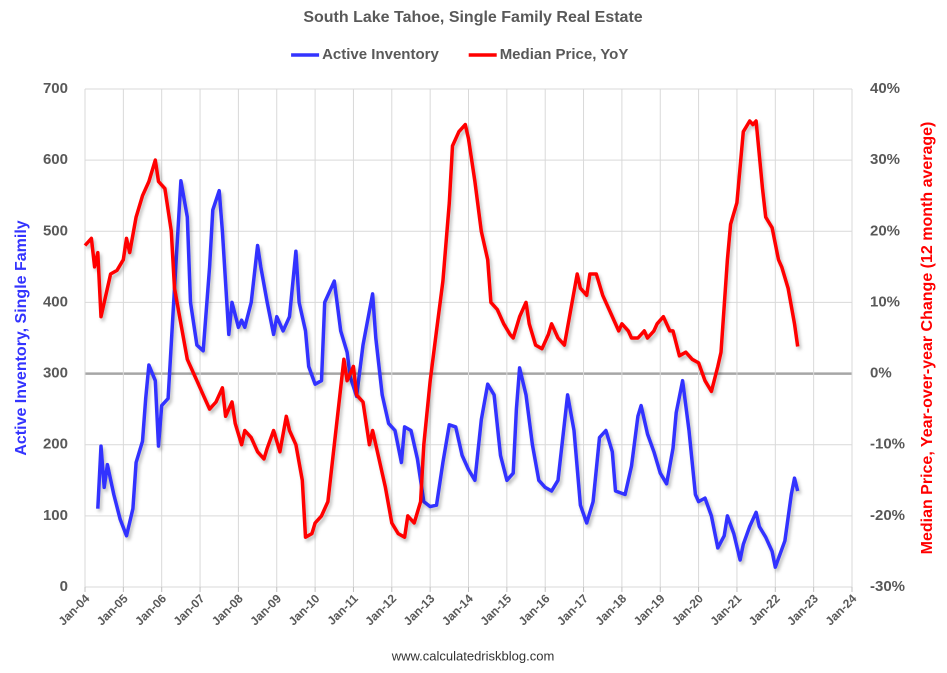 The height and width of the screenshot is (673, 947). I want to click on y-tick-label: 0, so click(64, 586).